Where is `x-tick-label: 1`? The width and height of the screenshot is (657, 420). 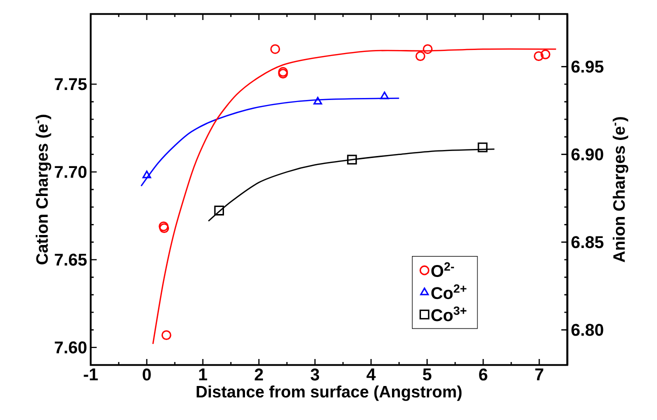
x-tick-label: 1 is located at coordinates (203, 374).